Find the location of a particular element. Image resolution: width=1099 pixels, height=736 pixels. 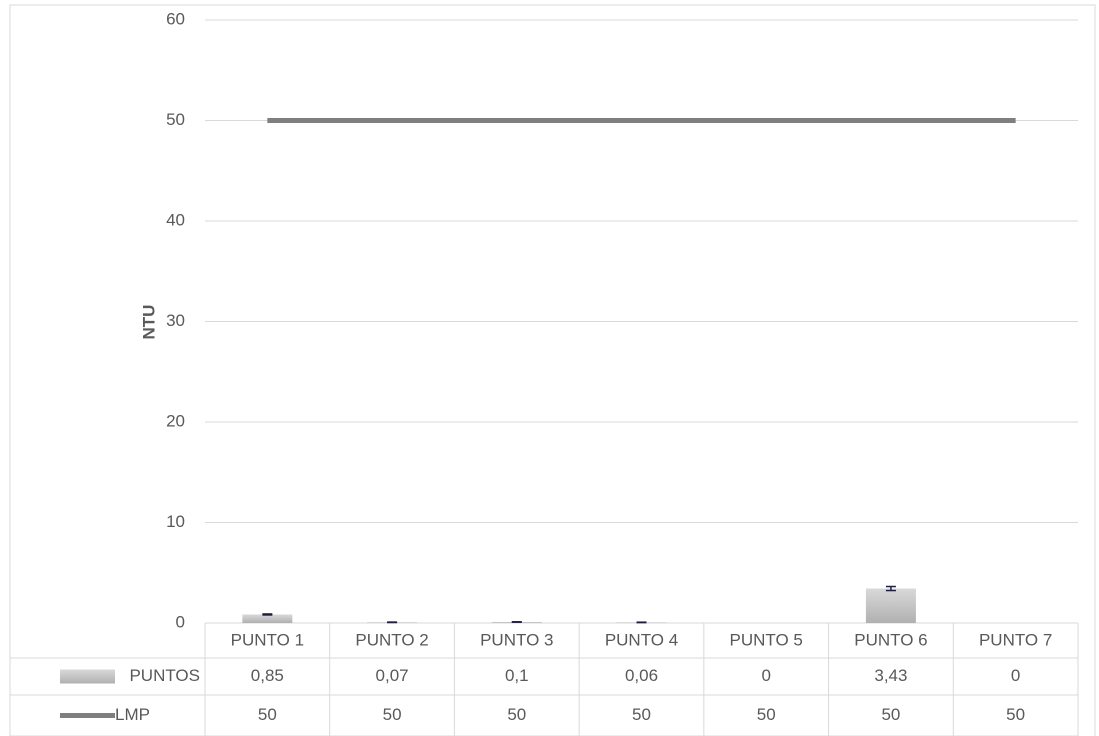

y-tick-label: 0 is located at coordinates (180, 621).